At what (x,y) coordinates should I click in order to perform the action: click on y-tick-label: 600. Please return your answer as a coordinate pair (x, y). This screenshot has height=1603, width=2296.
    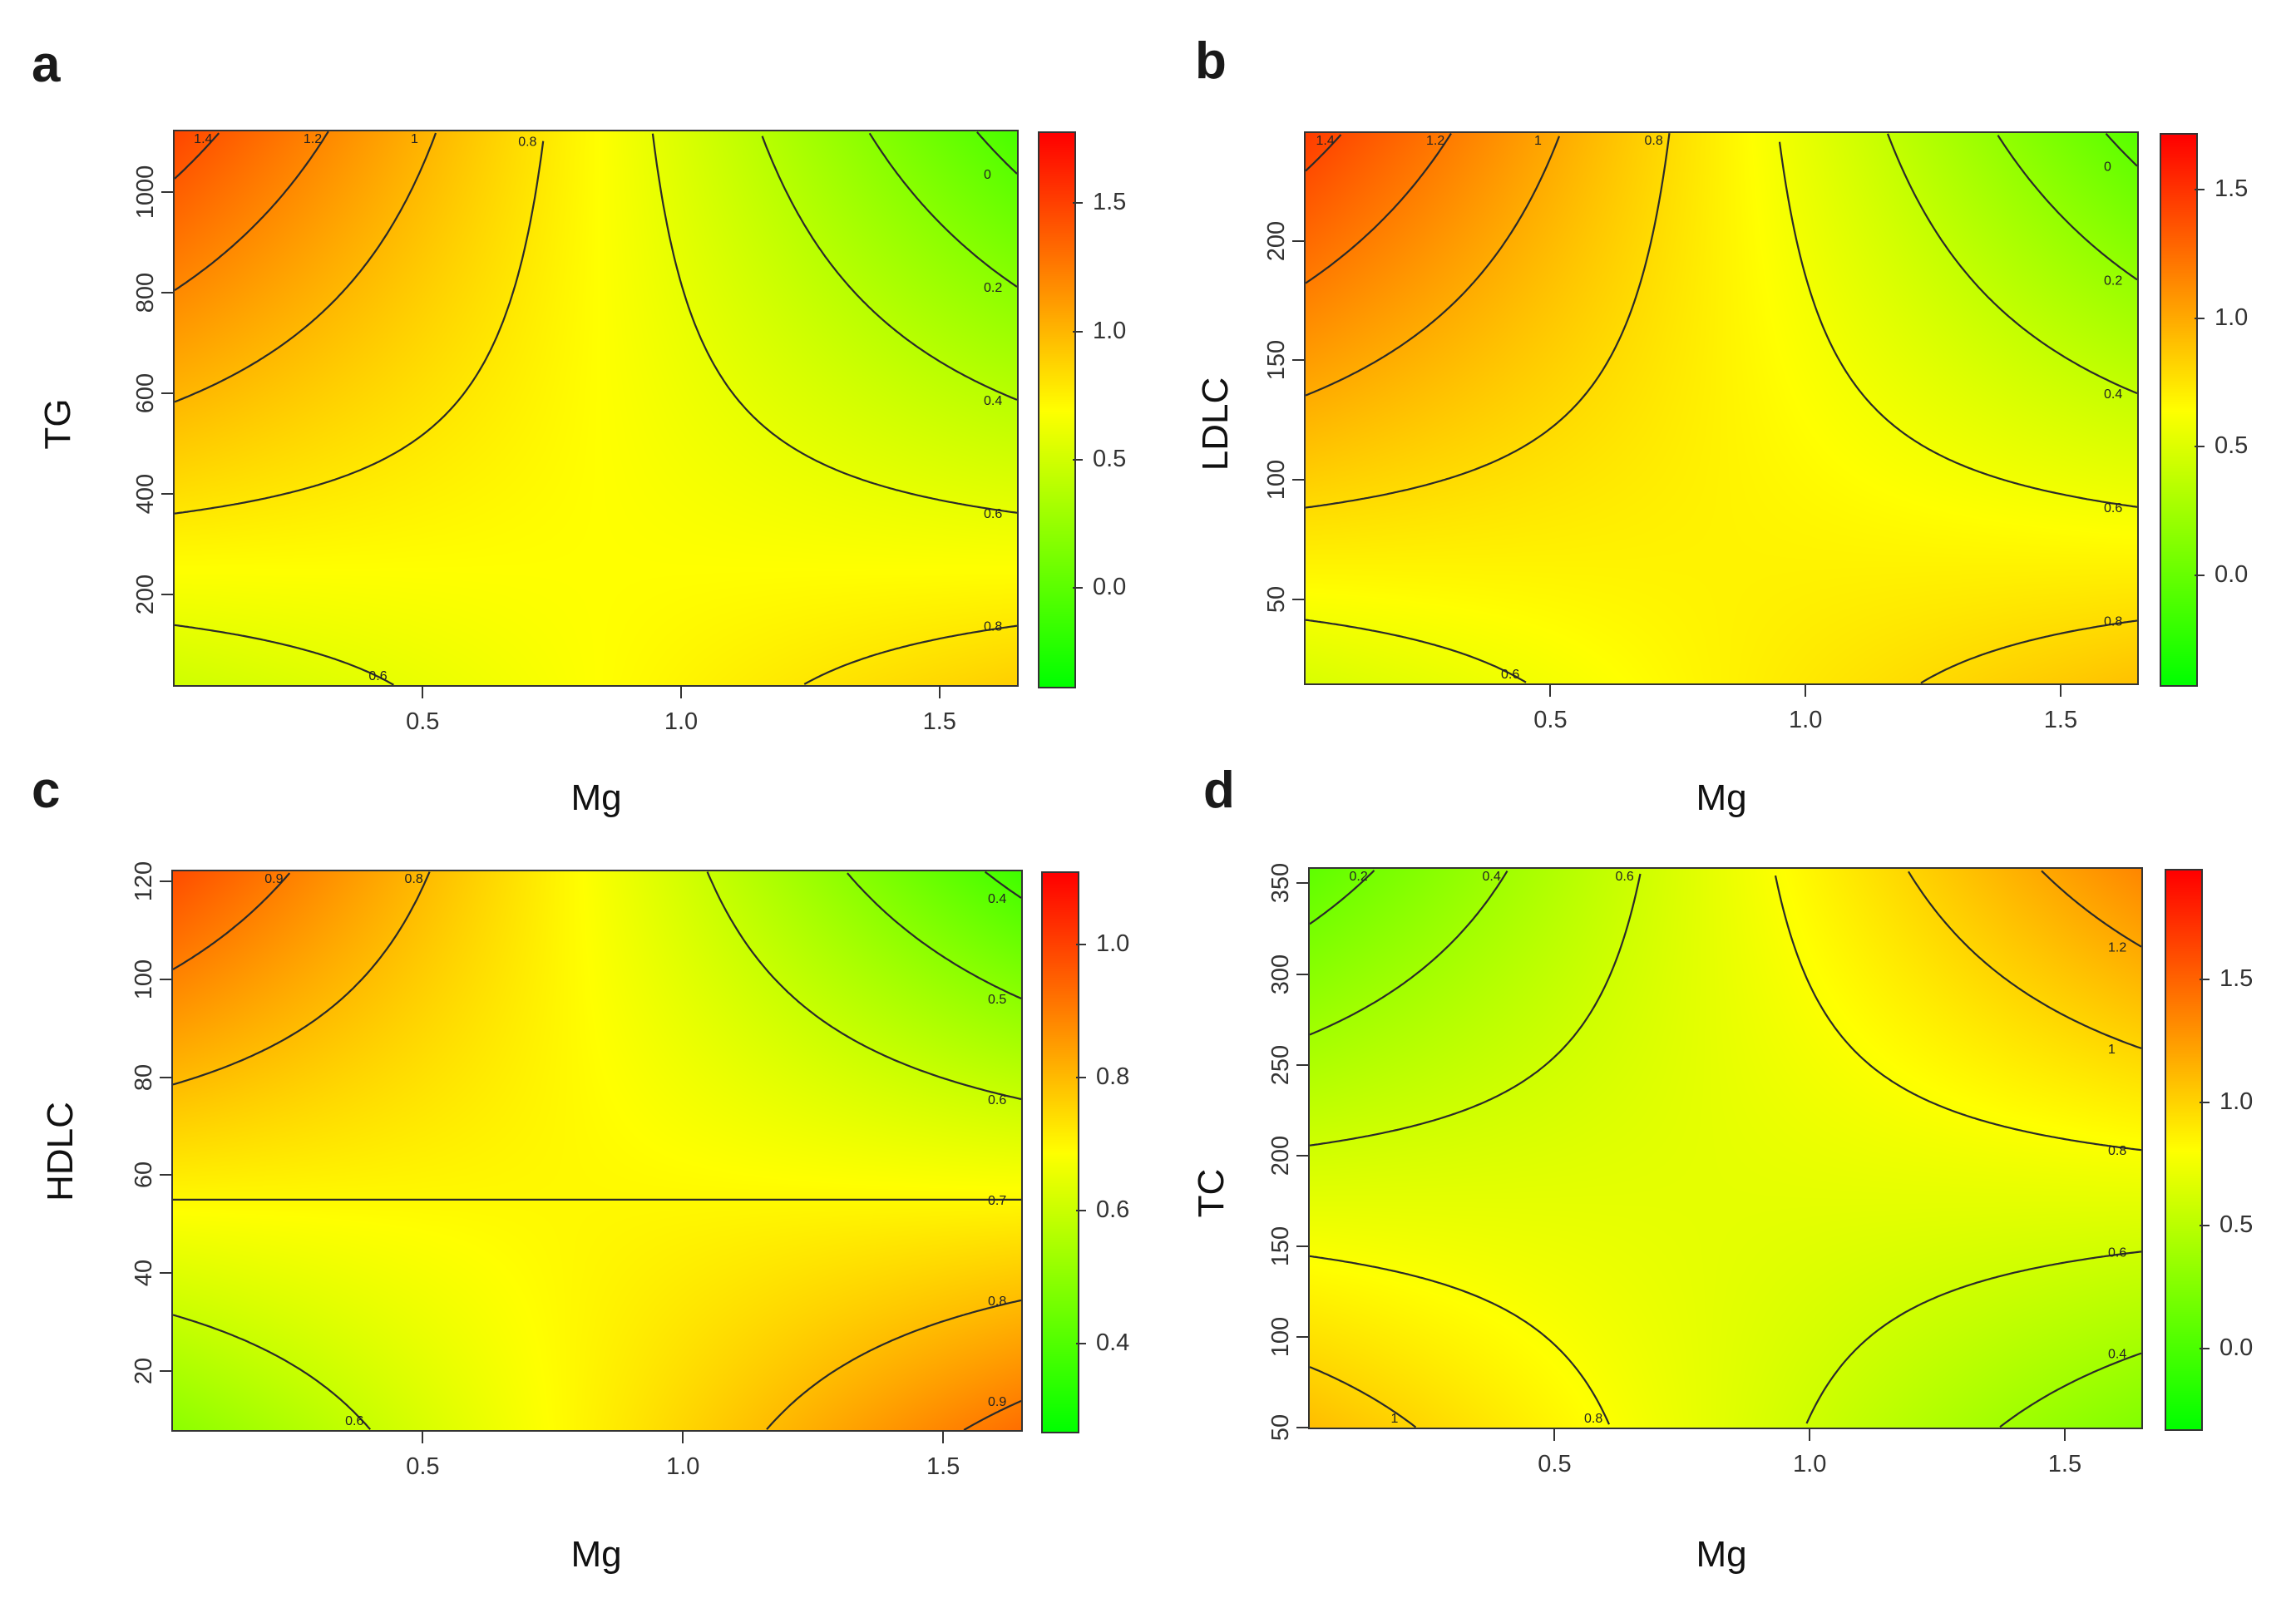
    Looking at the image, I should click on (145, 393).